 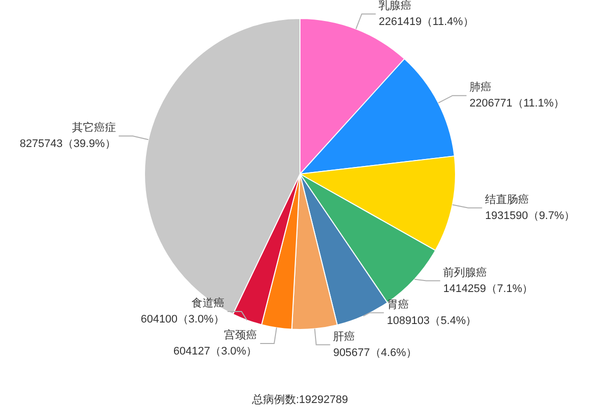 I want to click on data-label: 2261419（11.4%）, so click(x=426, y=22).